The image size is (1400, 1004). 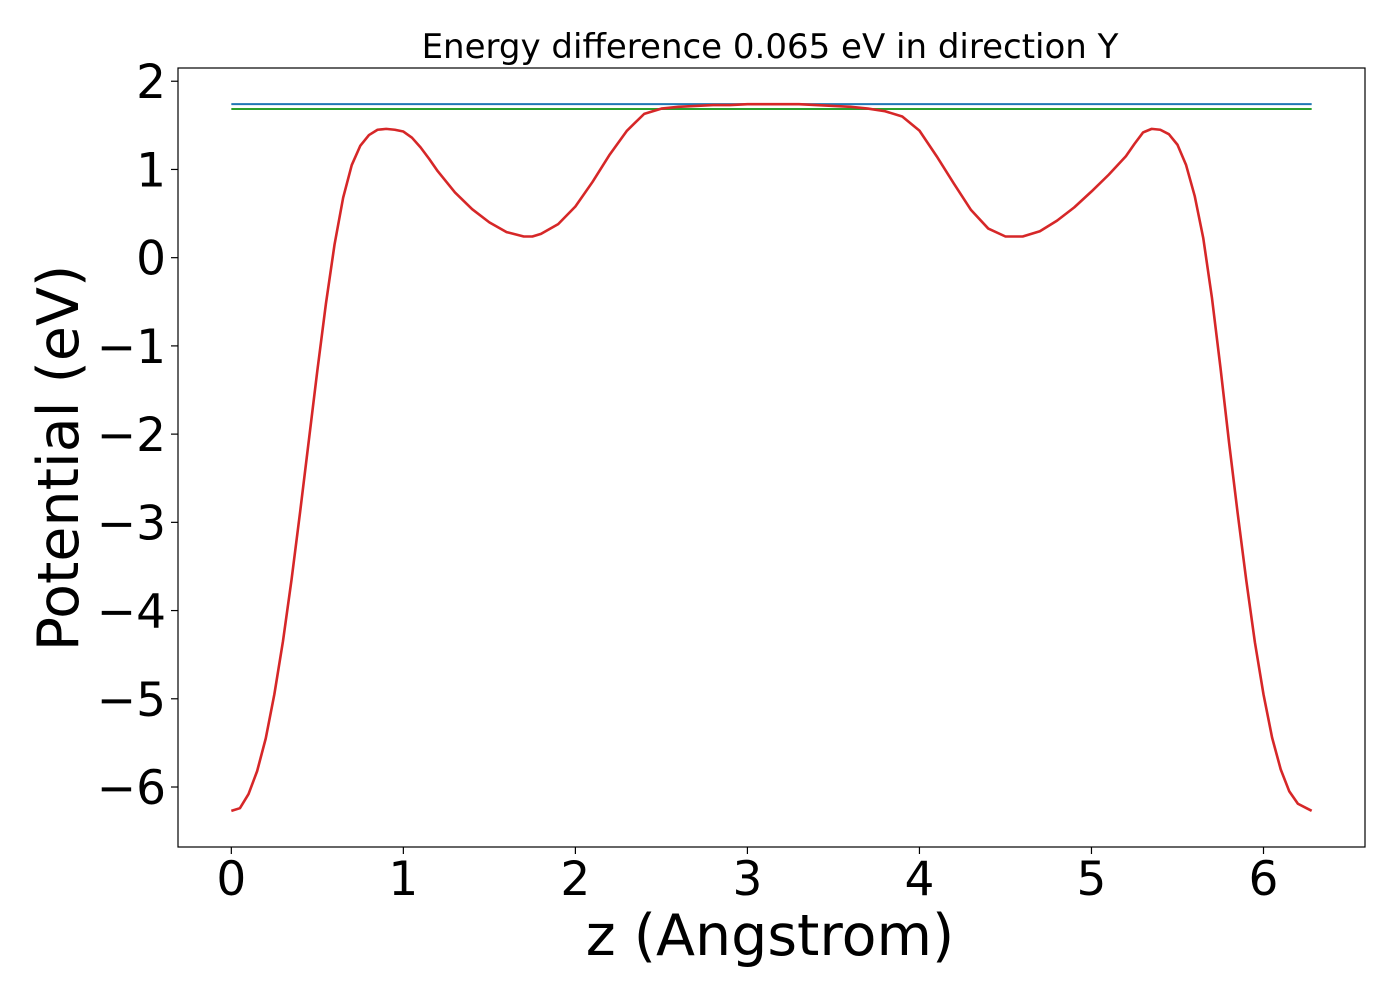 I want to click on y-tick-label: −1, so click(x=131, y=347).